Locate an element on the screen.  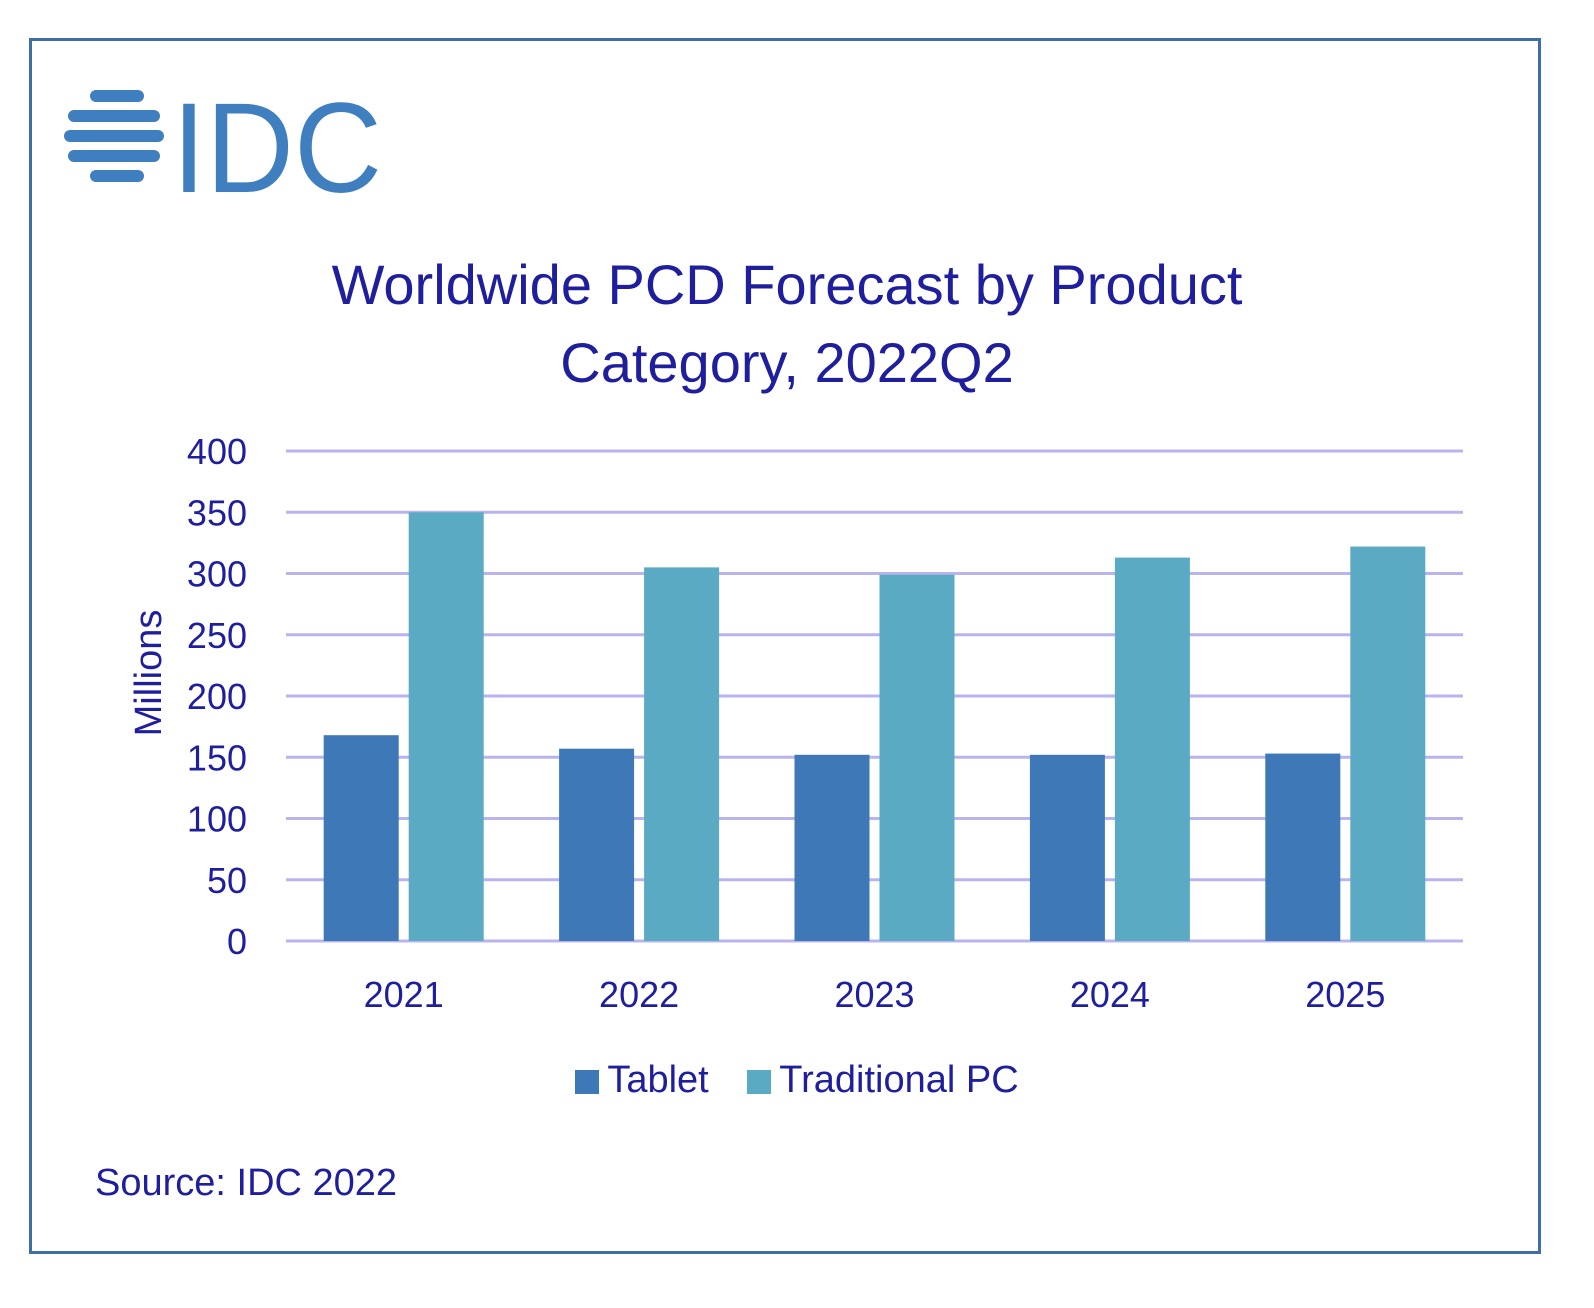
globe-icon is located at coordinates (114, 136).